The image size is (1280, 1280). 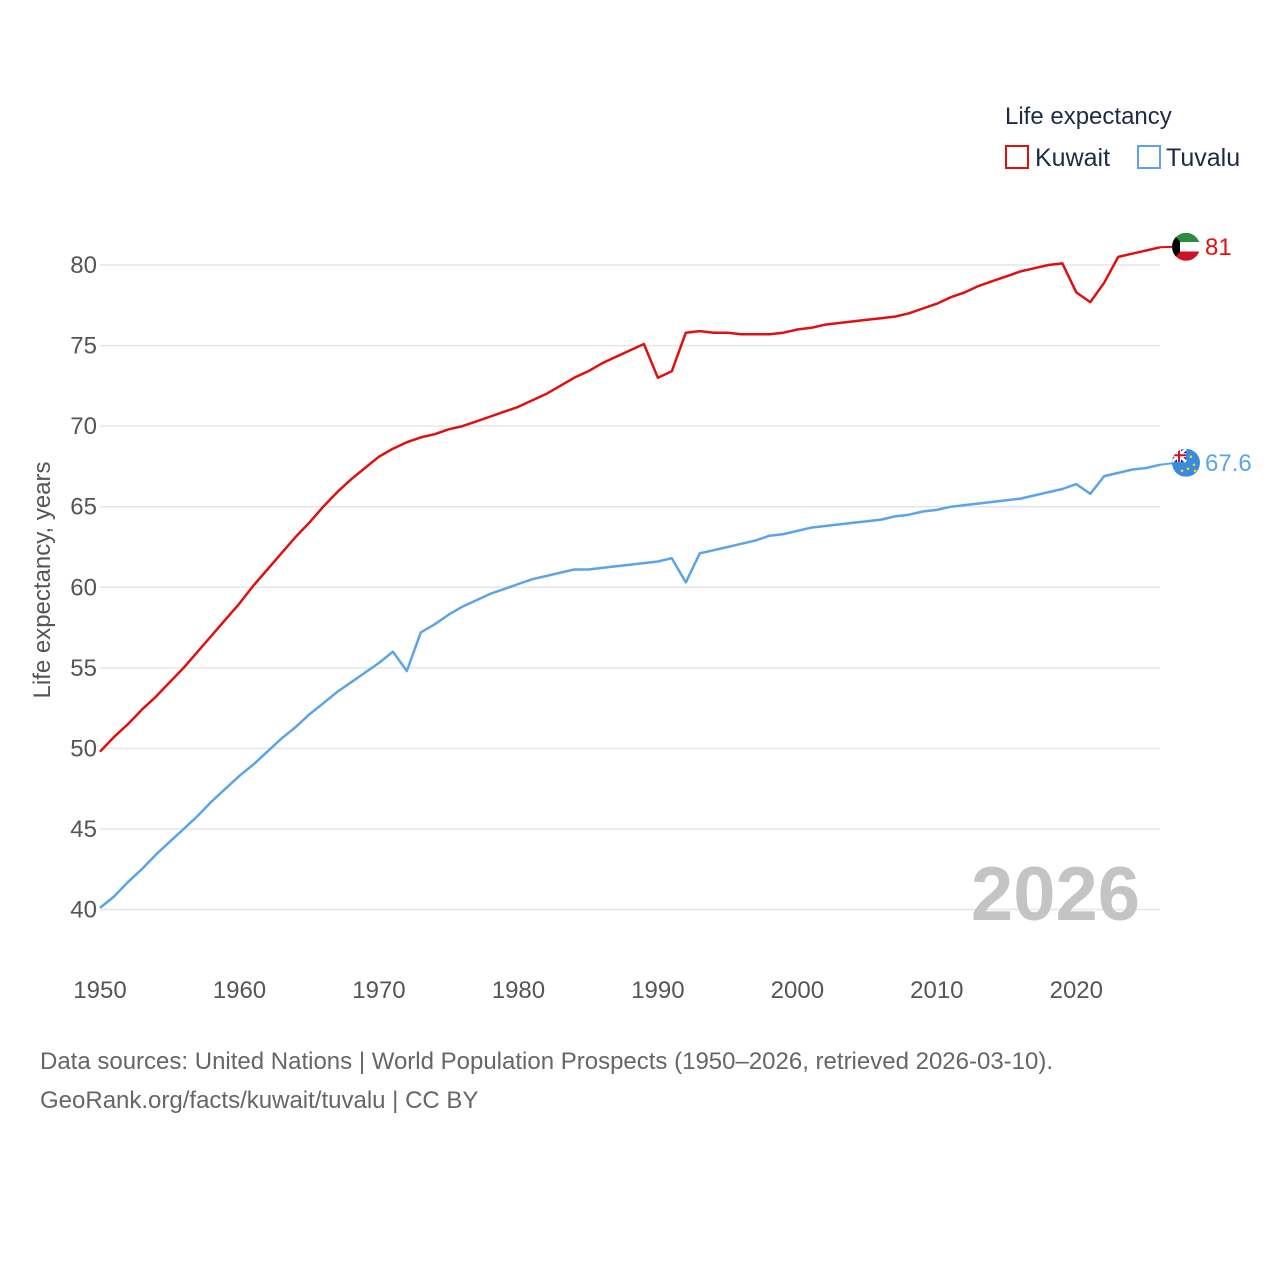 I want to click on x-tick-label: 1980, so click(x=518, y=990).